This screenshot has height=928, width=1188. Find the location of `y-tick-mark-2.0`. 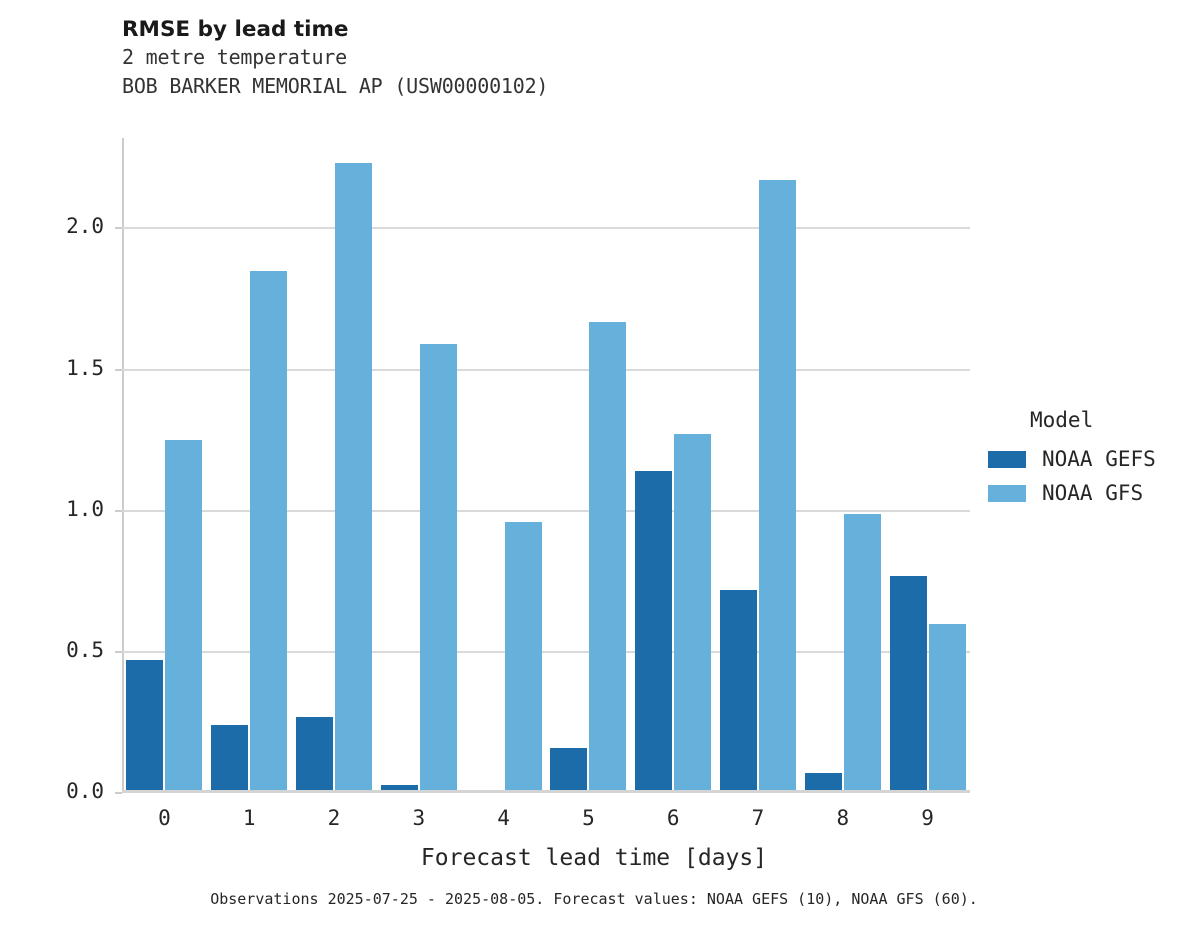

y-tick-mark-2.0 is located at coordinates (118, 228).